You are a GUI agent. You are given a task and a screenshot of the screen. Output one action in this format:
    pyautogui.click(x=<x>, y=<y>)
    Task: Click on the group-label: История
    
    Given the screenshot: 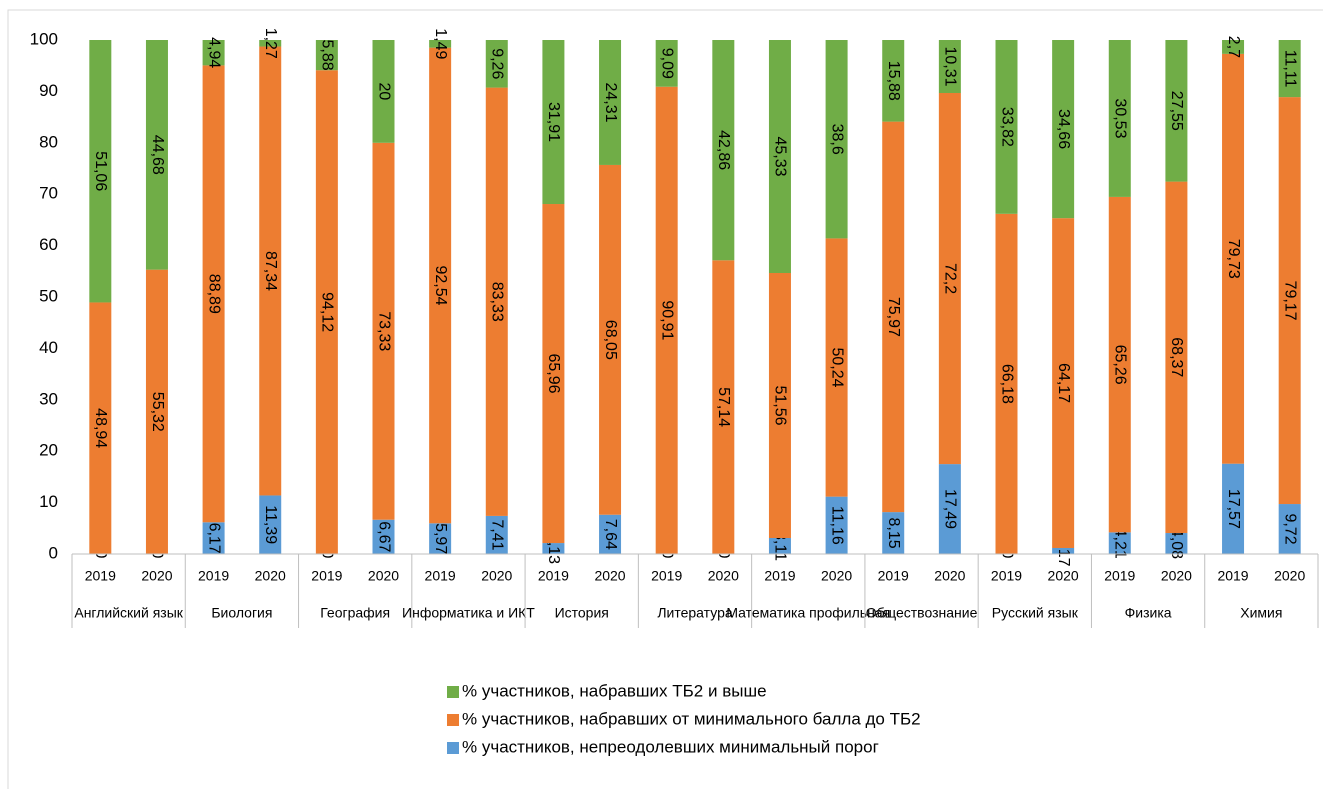 What is the action you would take?
    pyautogui.click(x=582, y=613)
    